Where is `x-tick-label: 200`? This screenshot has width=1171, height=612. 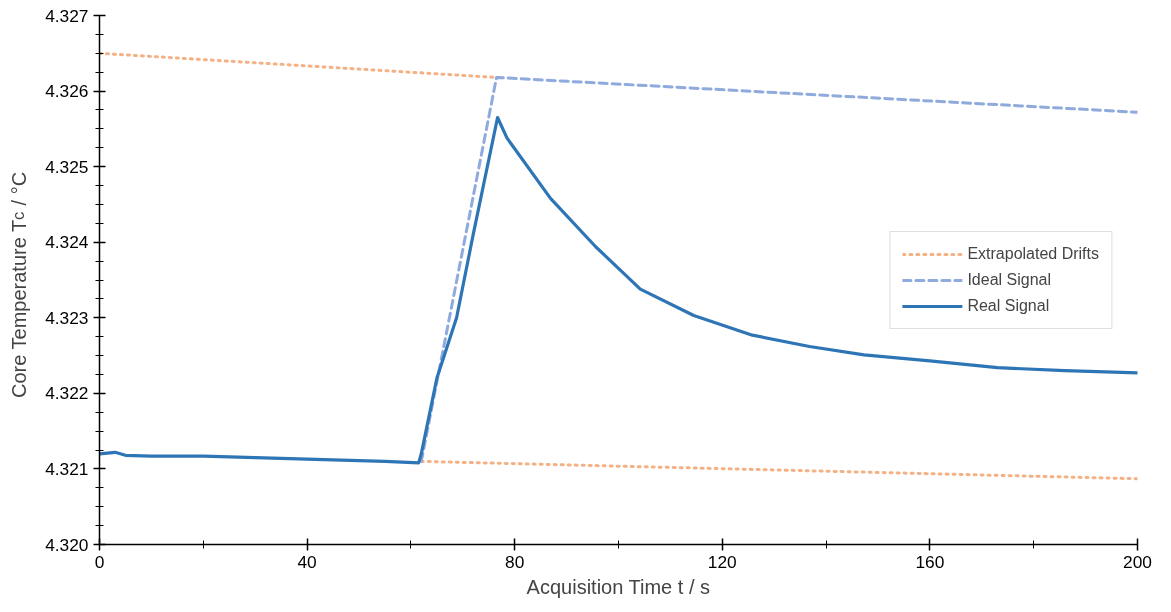
x-tick-label: 200 is located at coordinates (1137, 561).